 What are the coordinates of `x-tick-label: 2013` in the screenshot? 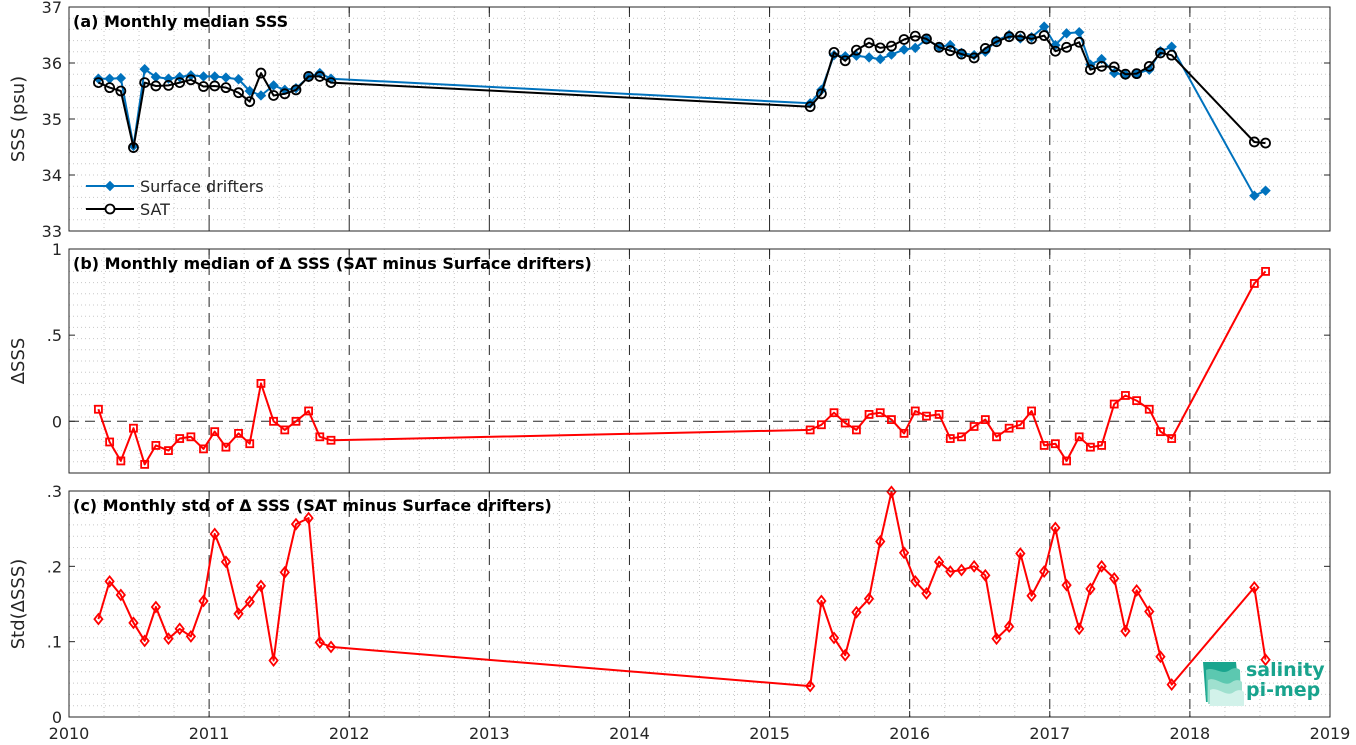 It's located at (489, 733).